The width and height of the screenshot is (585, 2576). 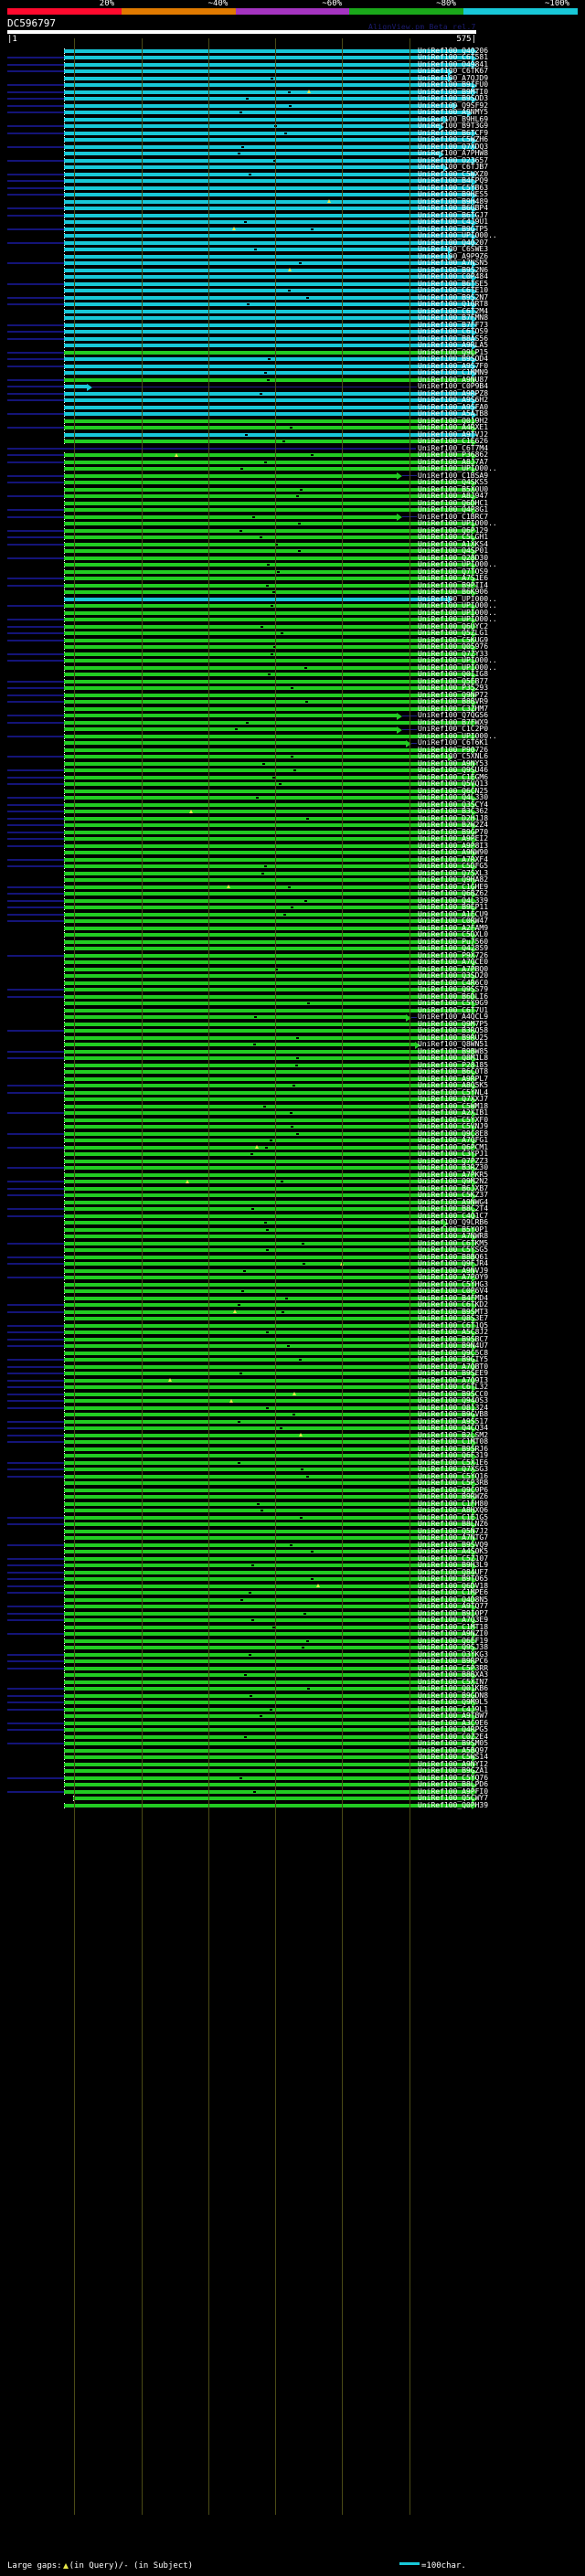 What do you see at coordinates (293, 256) in the screenshot?
I see `table-row: UniRef100_A9P9Z6` at bounding box center [293, 256].